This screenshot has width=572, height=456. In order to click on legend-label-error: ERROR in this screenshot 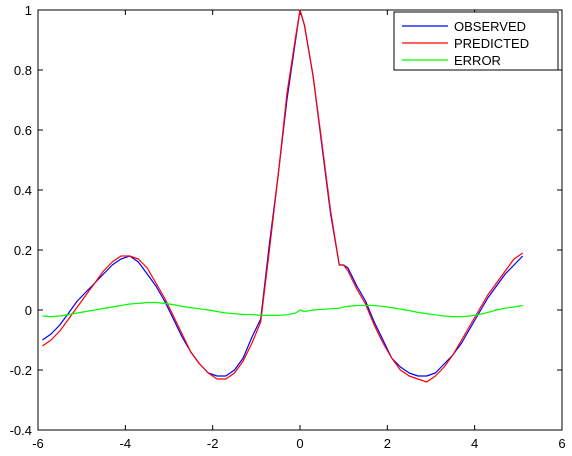, I will do `click(477, 60)`.